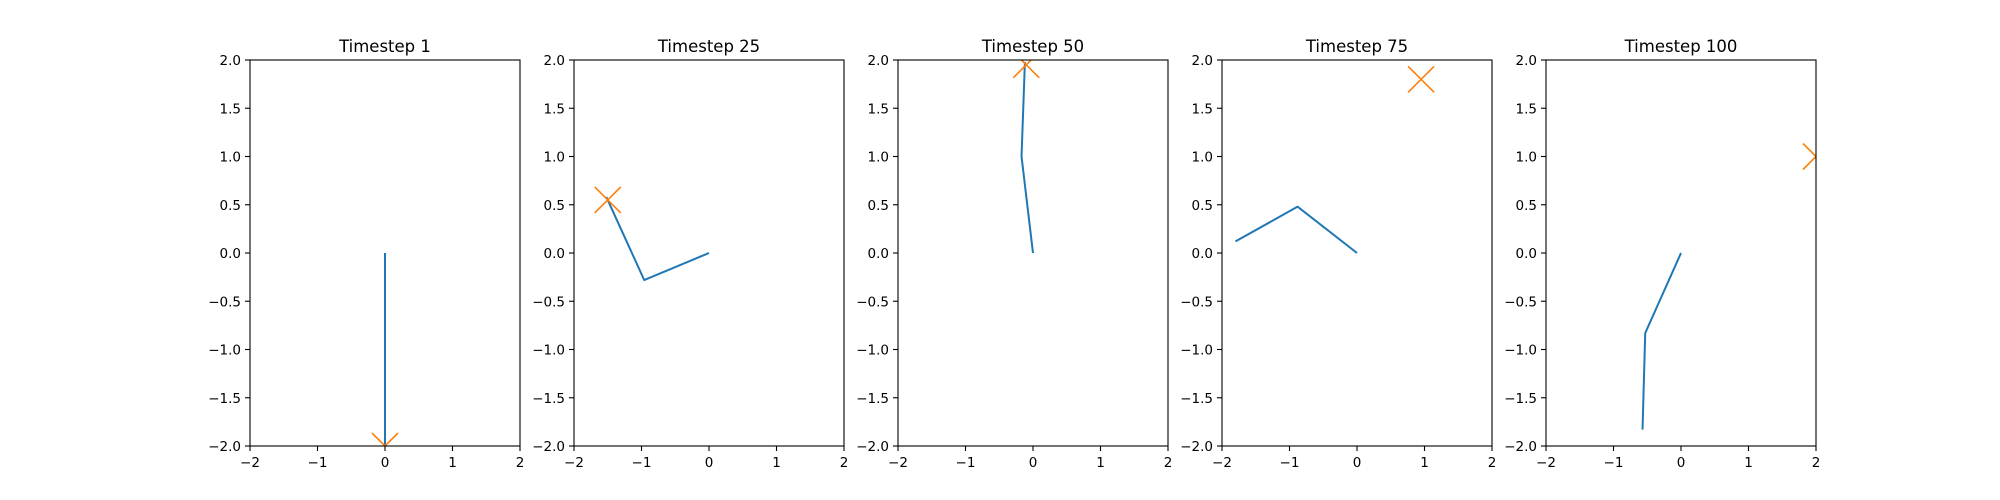 This screenshot has height=500, width=2000. Describe the element at coordinates (1032, 46) in the screenshot. I see `subplot-title: Timestep 50` at that location.